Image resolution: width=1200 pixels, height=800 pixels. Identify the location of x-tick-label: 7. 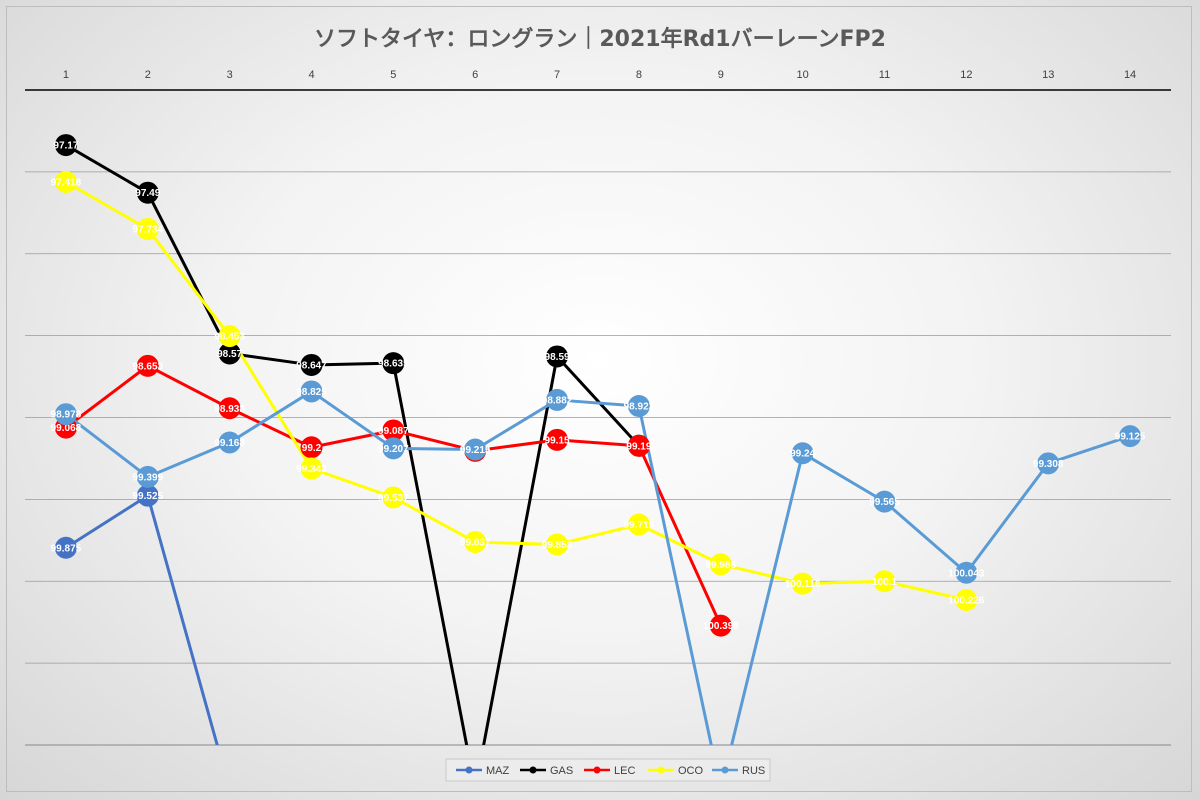
(557, 75).